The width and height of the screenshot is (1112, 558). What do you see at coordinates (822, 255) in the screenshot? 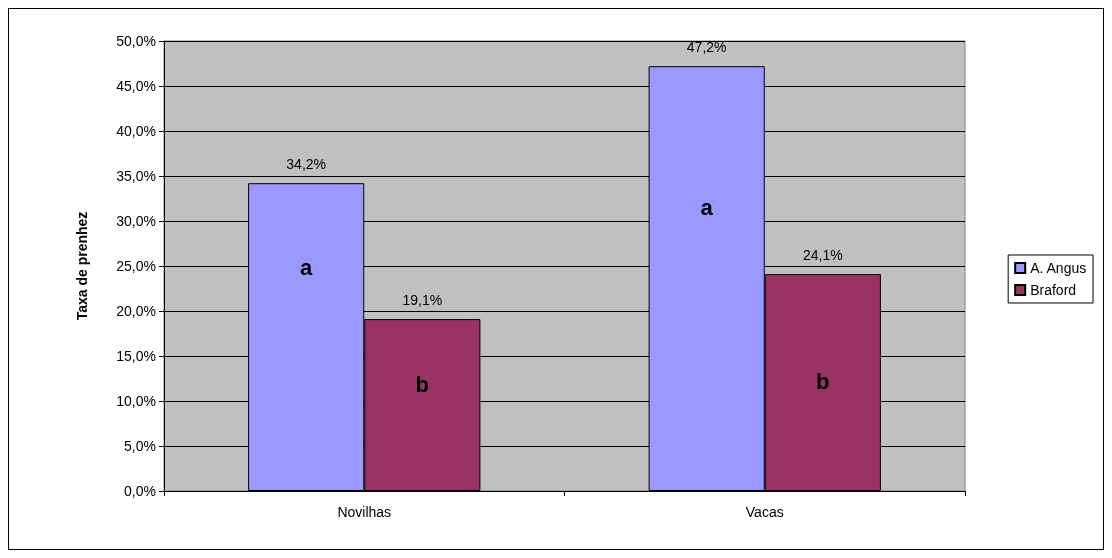
I see `data-label: 24,1%` at bounding box center [822, 255].